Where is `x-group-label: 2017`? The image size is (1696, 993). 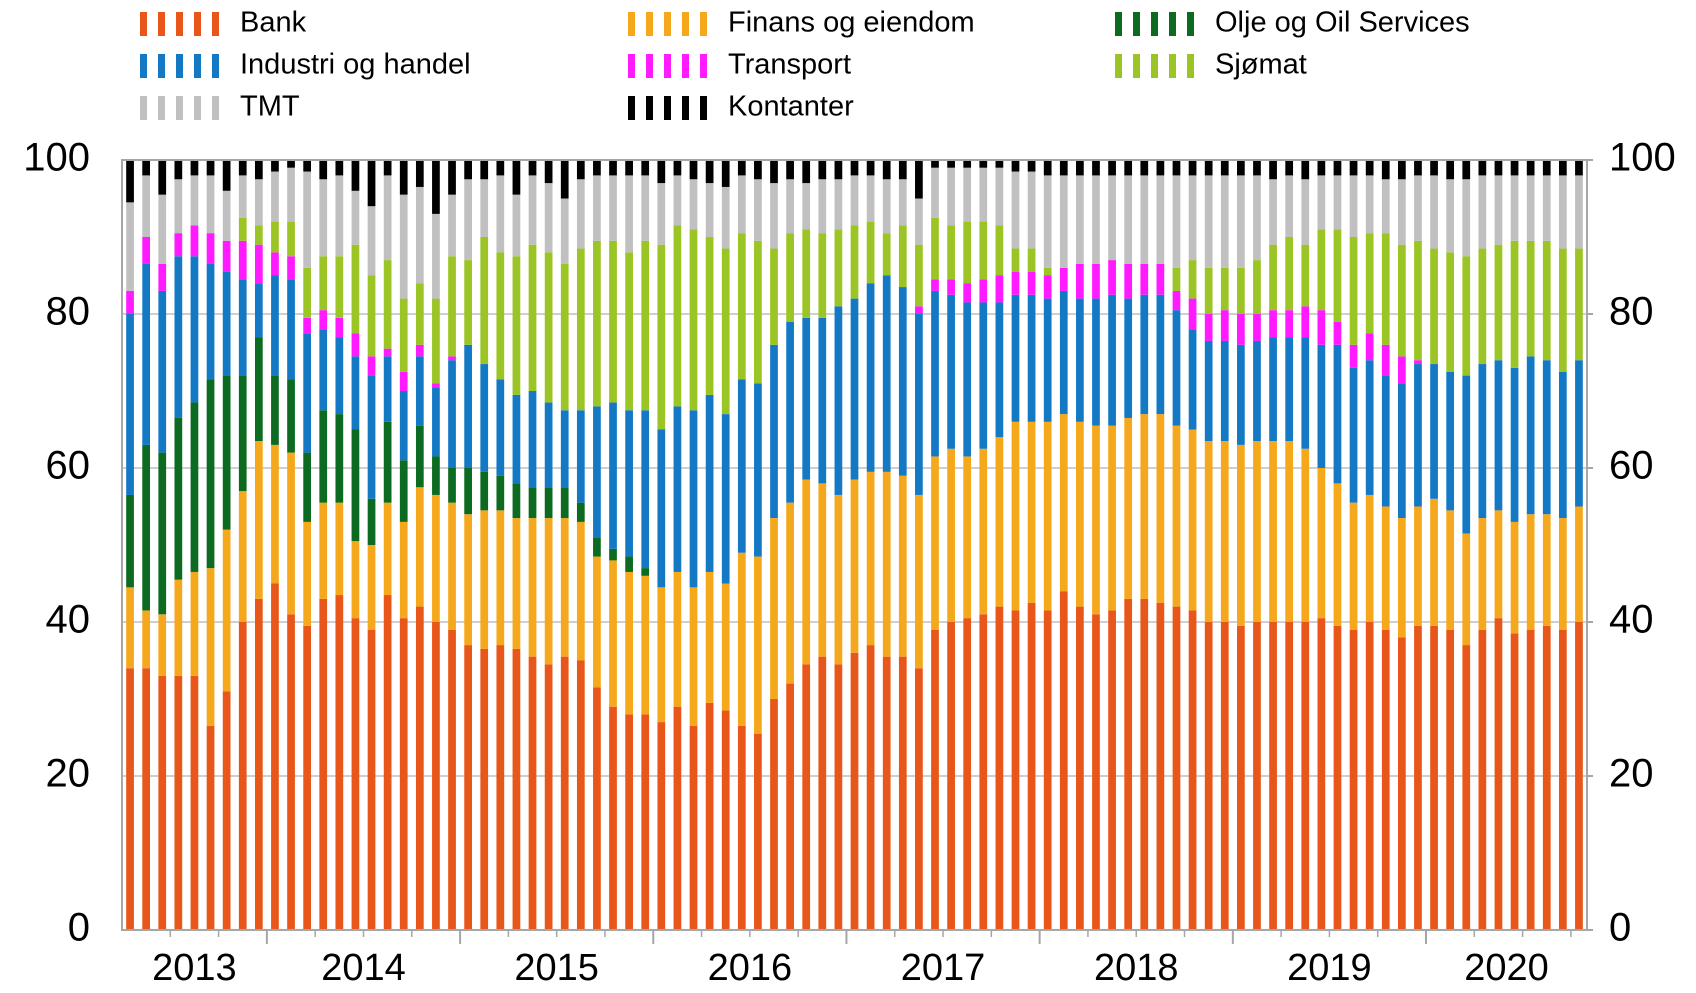
x-group-label: 2017 is located at coordinates (943, 967).